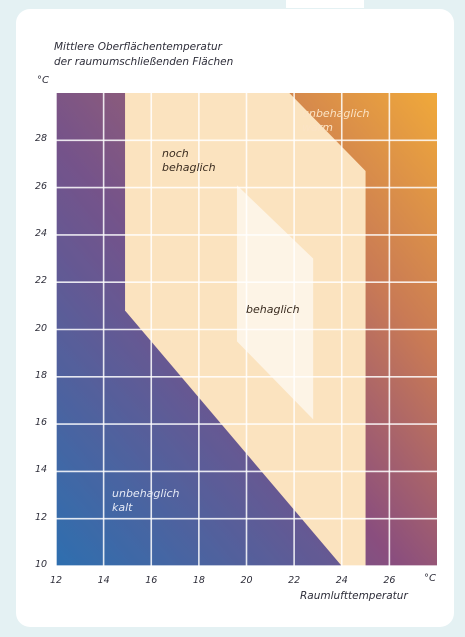 The image size is (465, 637). What do you see at coordinates (41, 186) in the screenshot?
I see `y-tick-label: 26` at bounding box center [41, 186].